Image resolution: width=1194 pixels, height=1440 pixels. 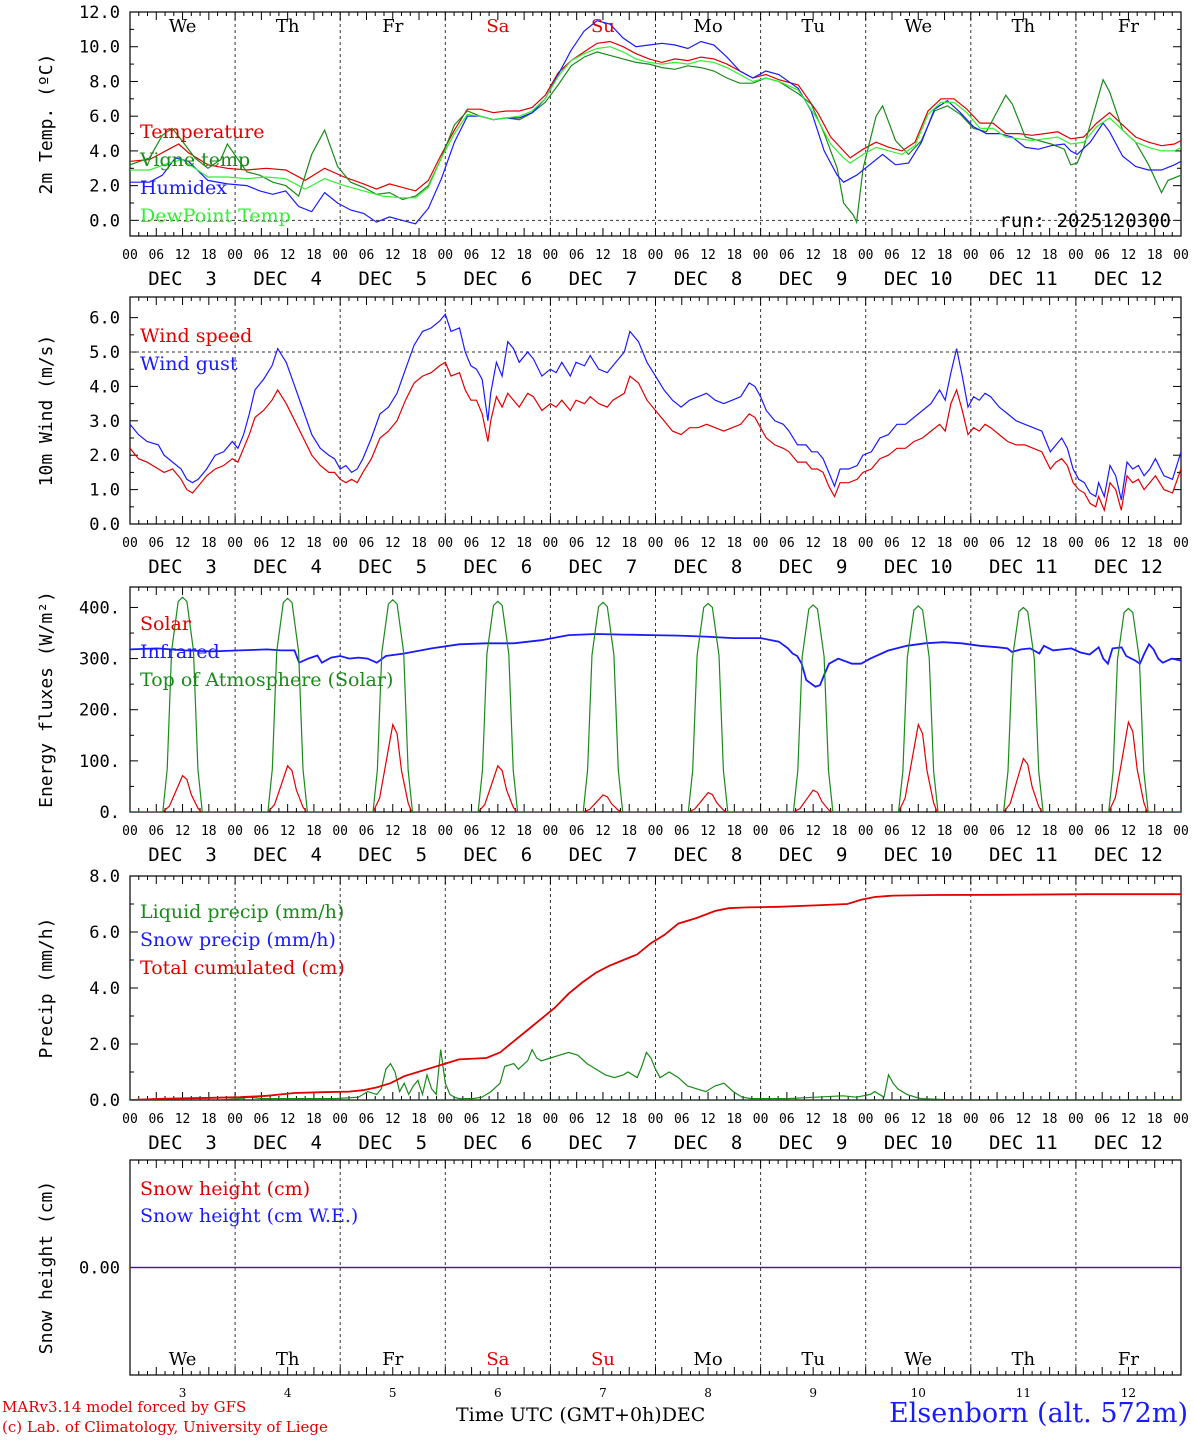 What do you see at coordinates (1085, 221) in the screenshot?
I see `run-annotation: run: 2025120300` at bounding box center [1085, 221].